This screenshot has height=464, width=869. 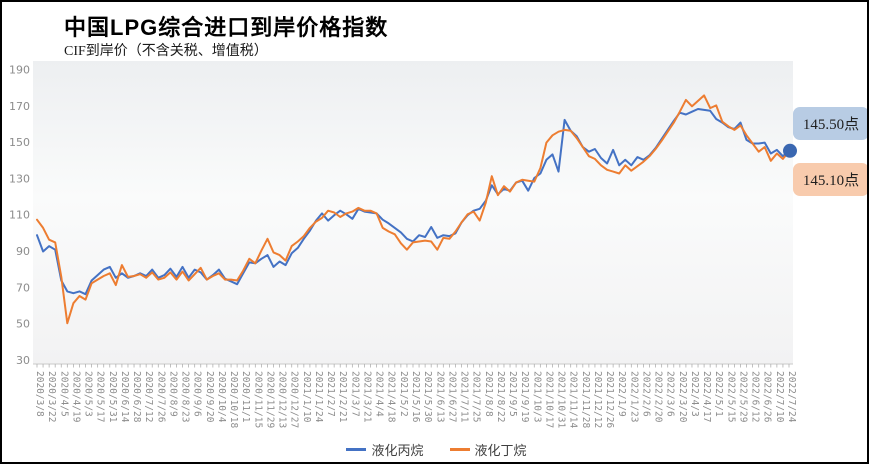 What do you see at coordinates (19, 178) in the screenshot?
I see `y-axis-tick-label: 130` at bounding box center [19, 178].